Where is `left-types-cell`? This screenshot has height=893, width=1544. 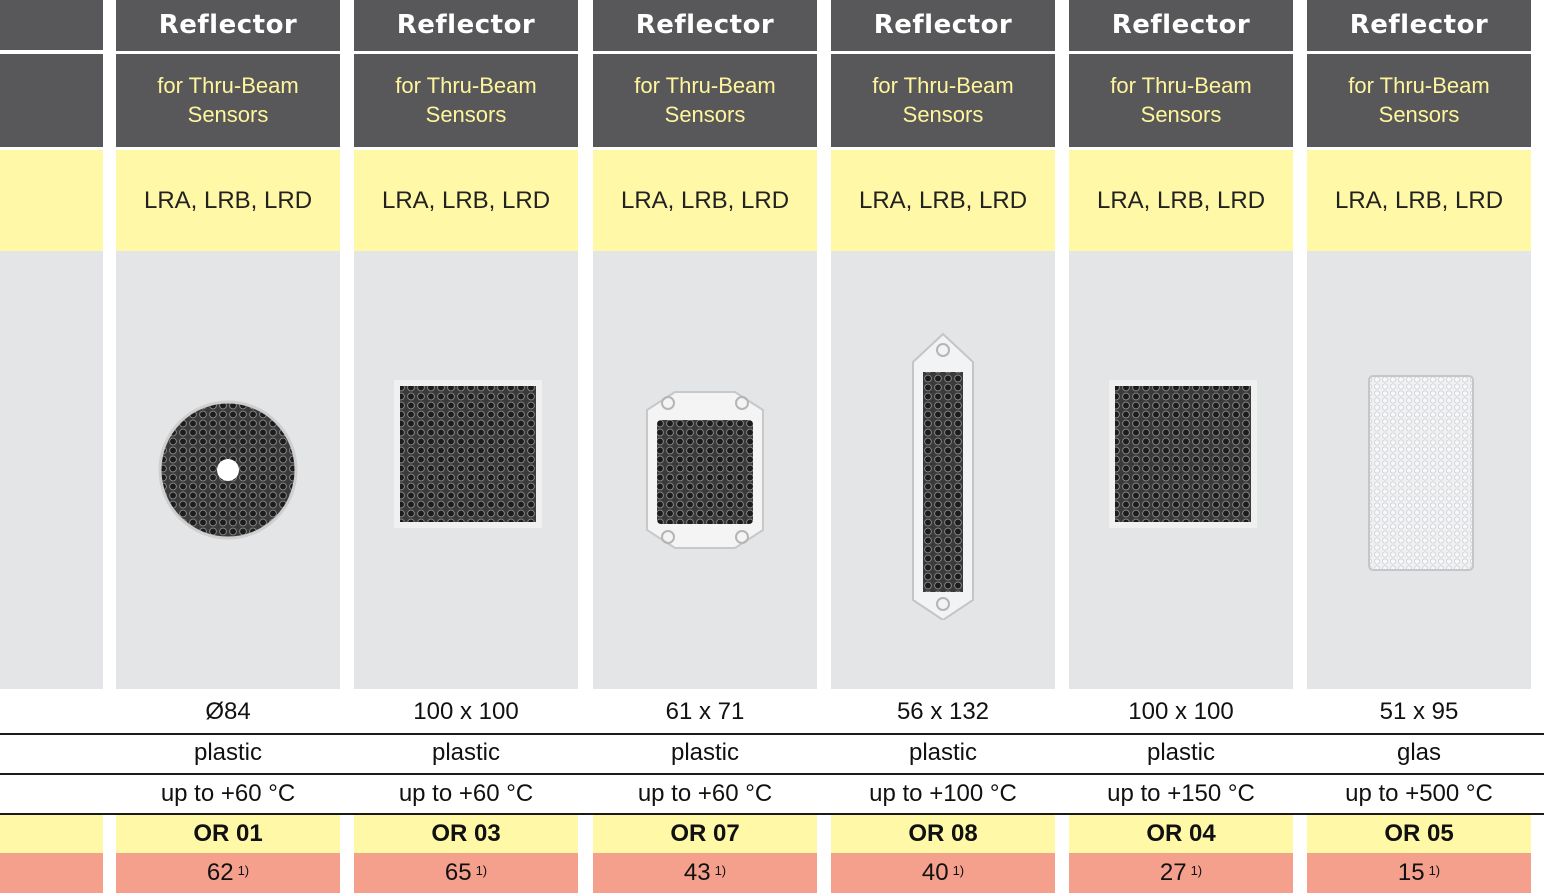
left-types-cell is located at coordinates (51, 200).